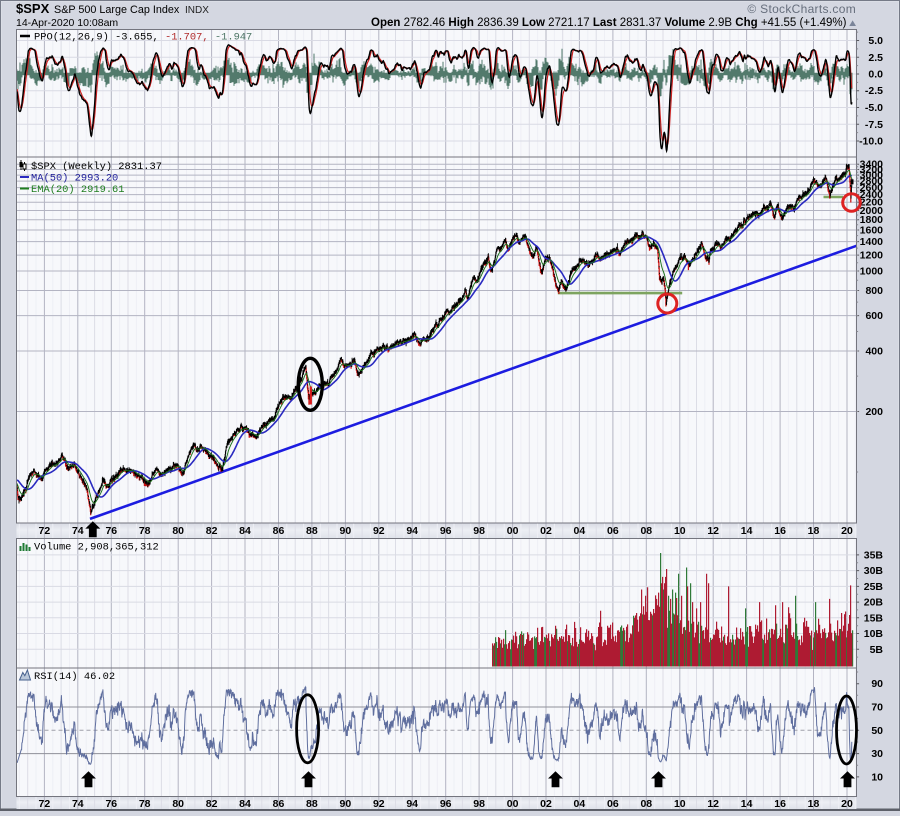  Describe the element at coordinates (874, 352) in the screenshot. I see `svg-text: 400` at that location.